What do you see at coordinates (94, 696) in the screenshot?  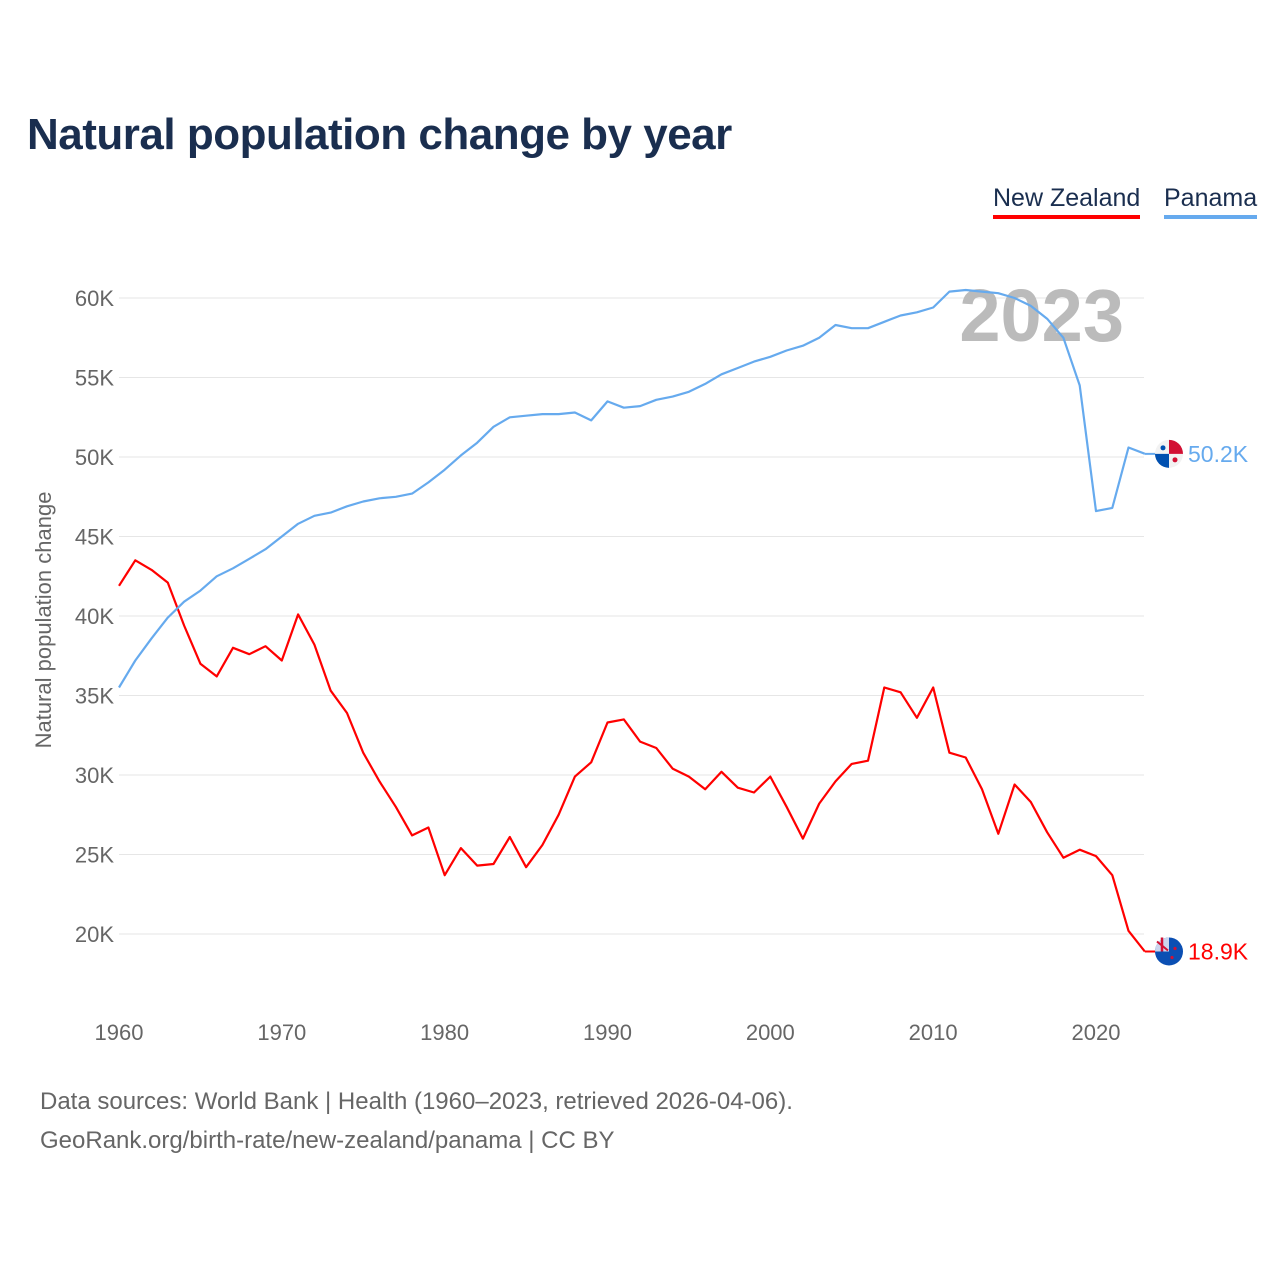 I see `y-tick-label: 35K` at bounding box center [94, 696].